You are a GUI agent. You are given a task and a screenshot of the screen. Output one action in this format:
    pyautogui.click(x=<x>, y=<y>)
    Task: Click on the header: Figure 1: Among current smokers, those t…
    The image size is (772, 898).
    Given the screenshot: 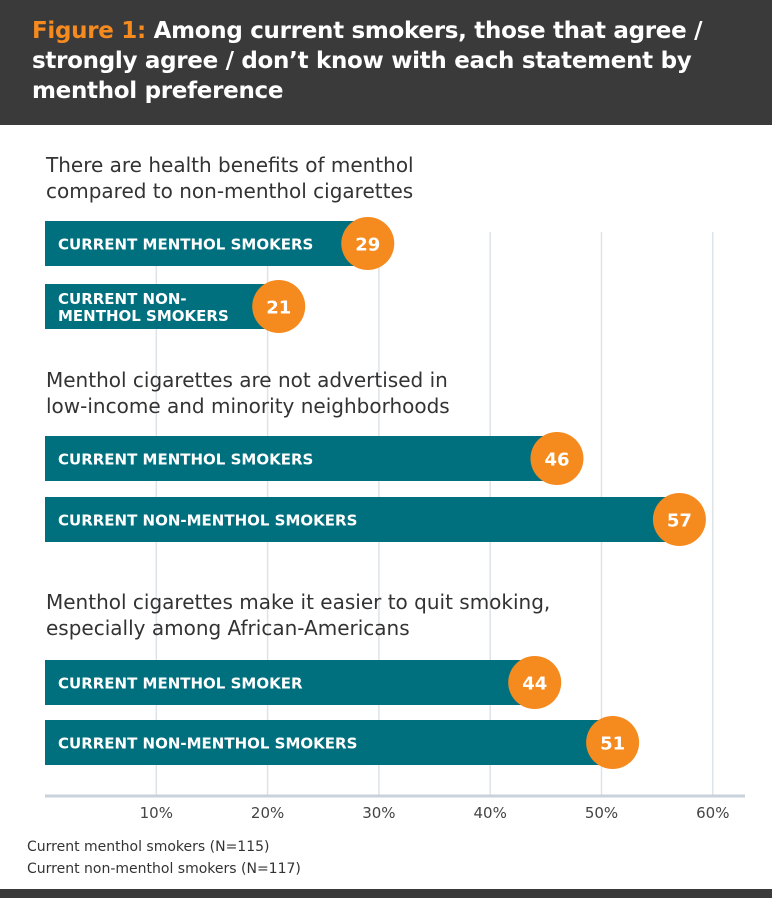 What is the action you would take?
    pyautogui.click(x=386, y=62)
    